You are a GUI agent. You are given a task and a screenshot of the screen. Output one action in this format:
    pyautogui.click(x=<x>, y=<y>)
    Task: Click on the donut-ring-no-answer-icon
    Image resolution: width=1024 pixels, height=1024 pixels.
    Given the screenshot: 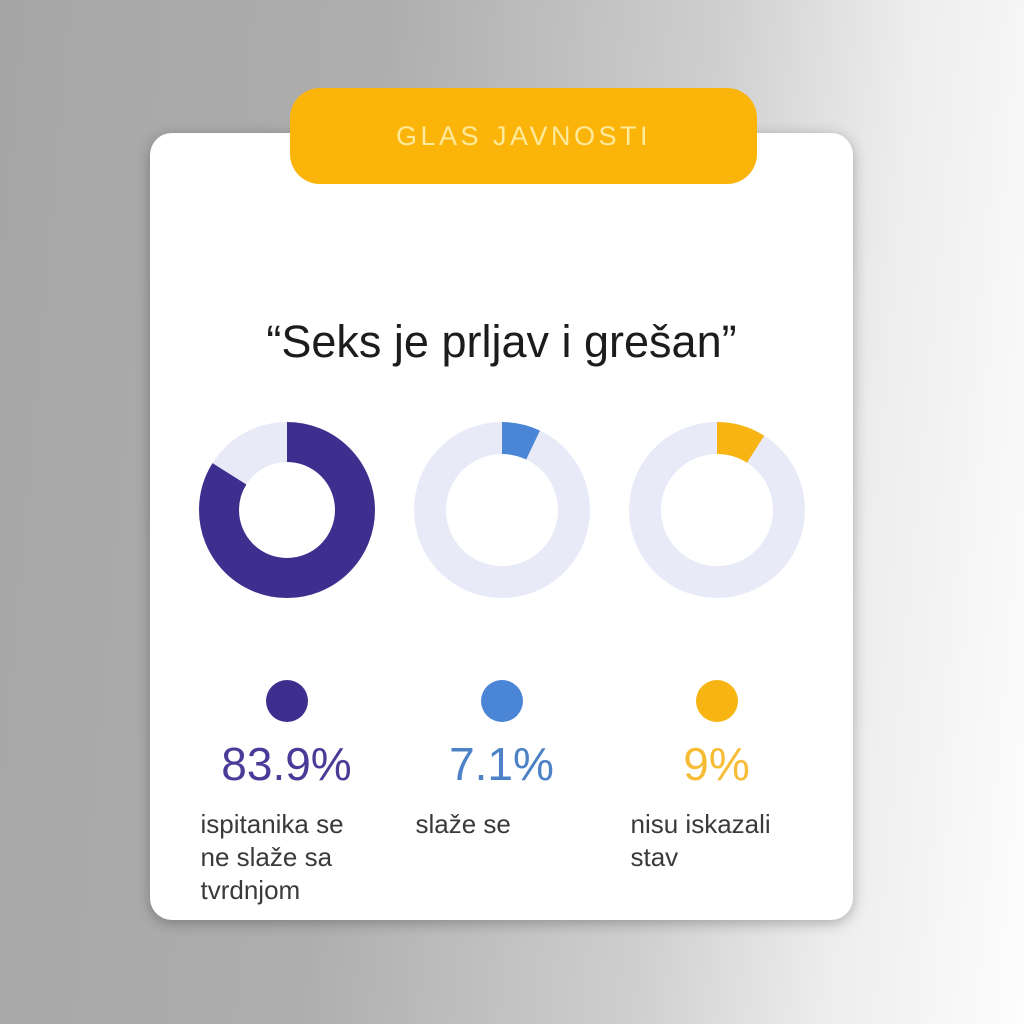 What is the action you would take?
    pyautogui.click(x=716, y=510)
    